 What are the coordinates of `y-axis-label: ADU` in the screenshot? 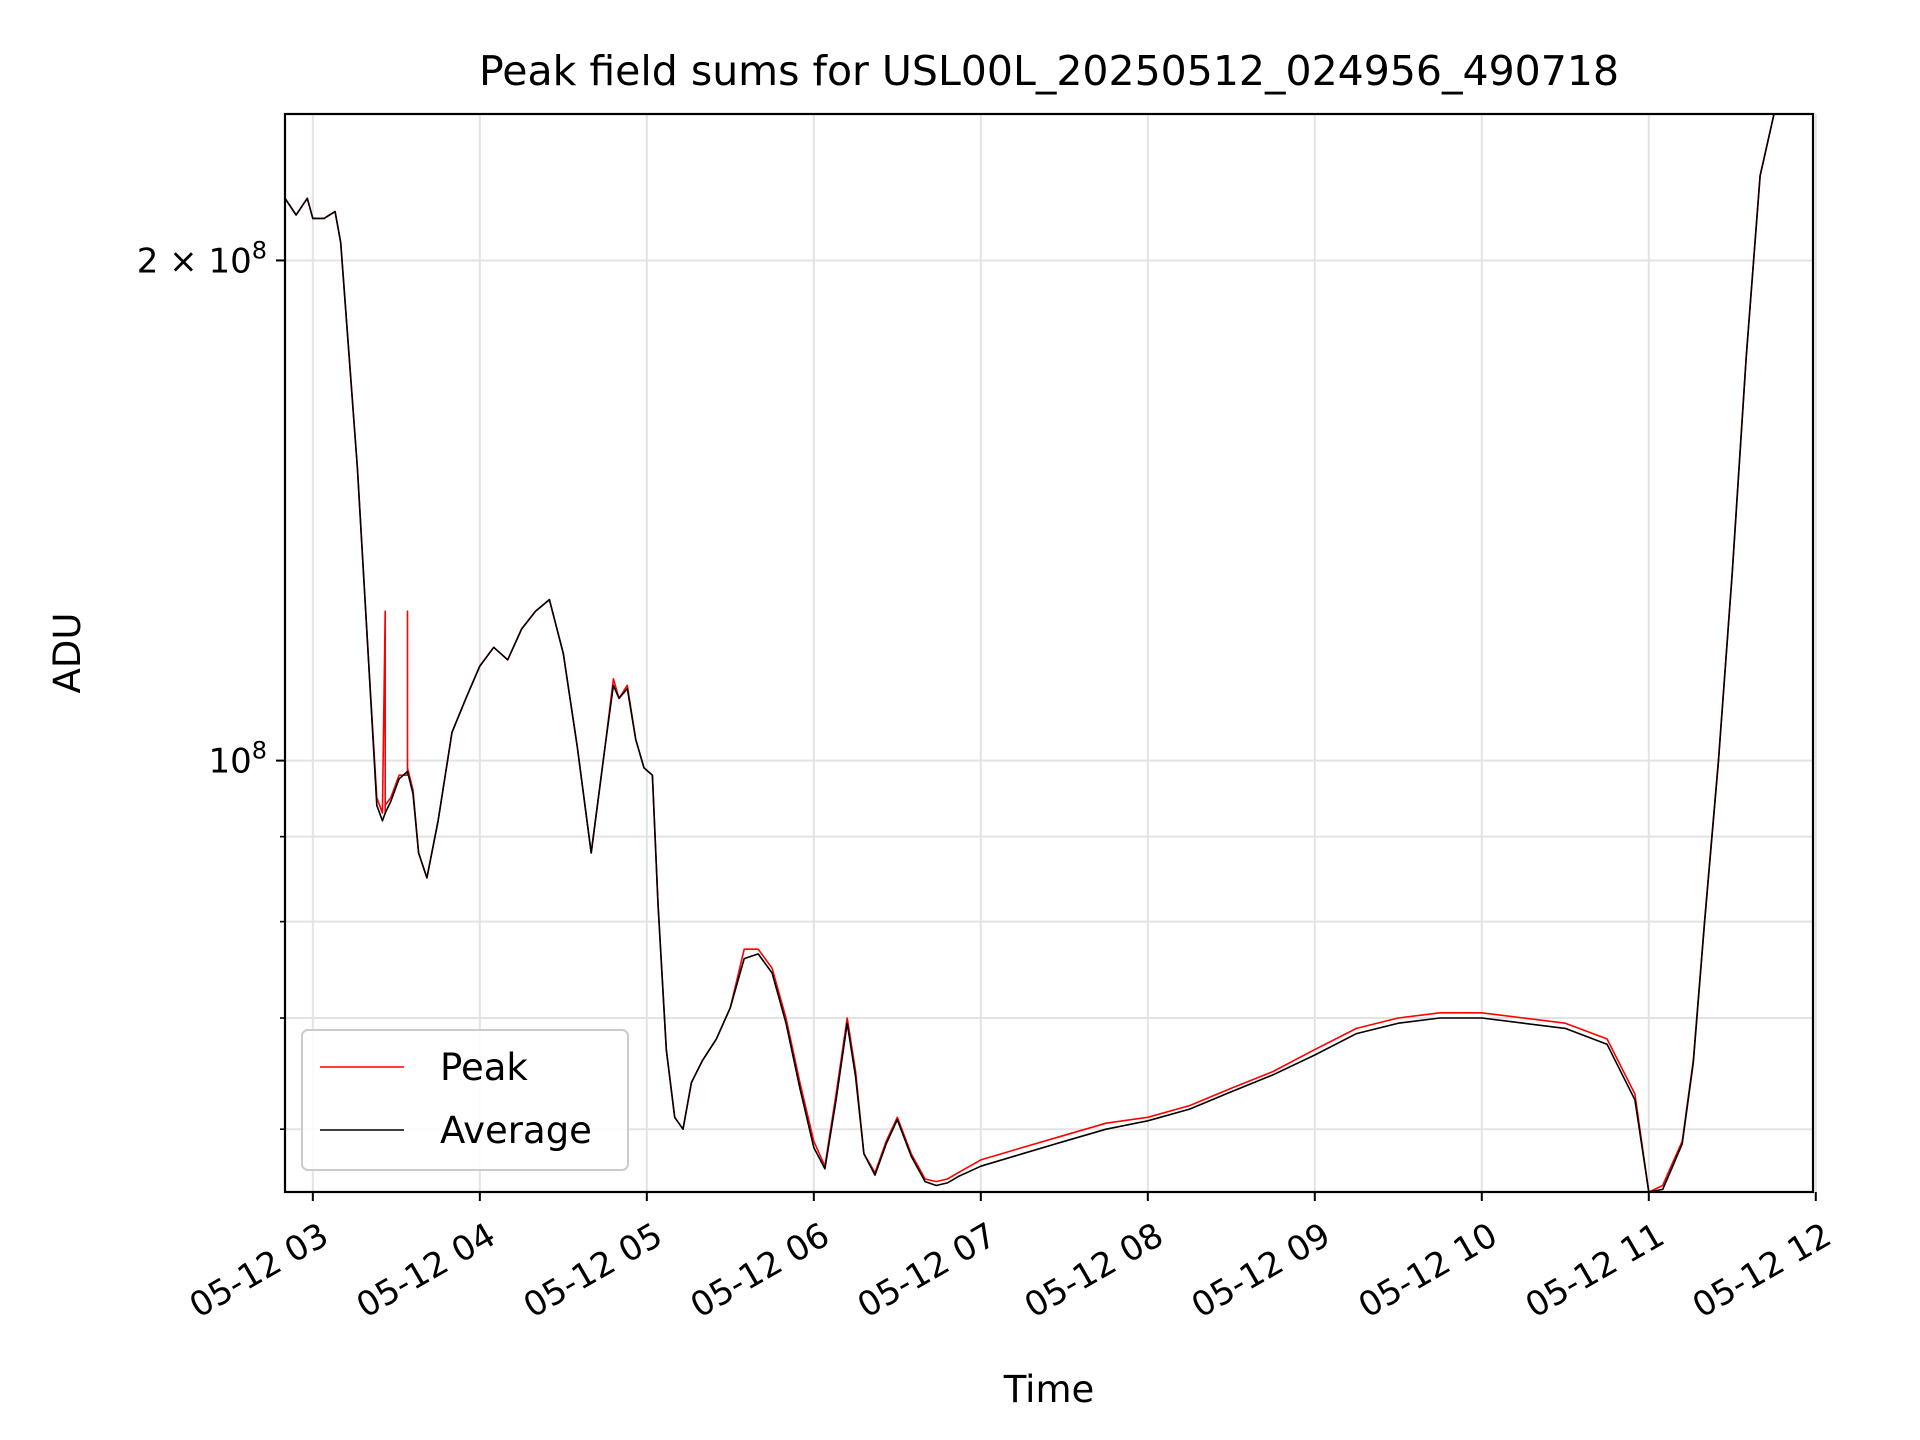 It's located at (67, 653).